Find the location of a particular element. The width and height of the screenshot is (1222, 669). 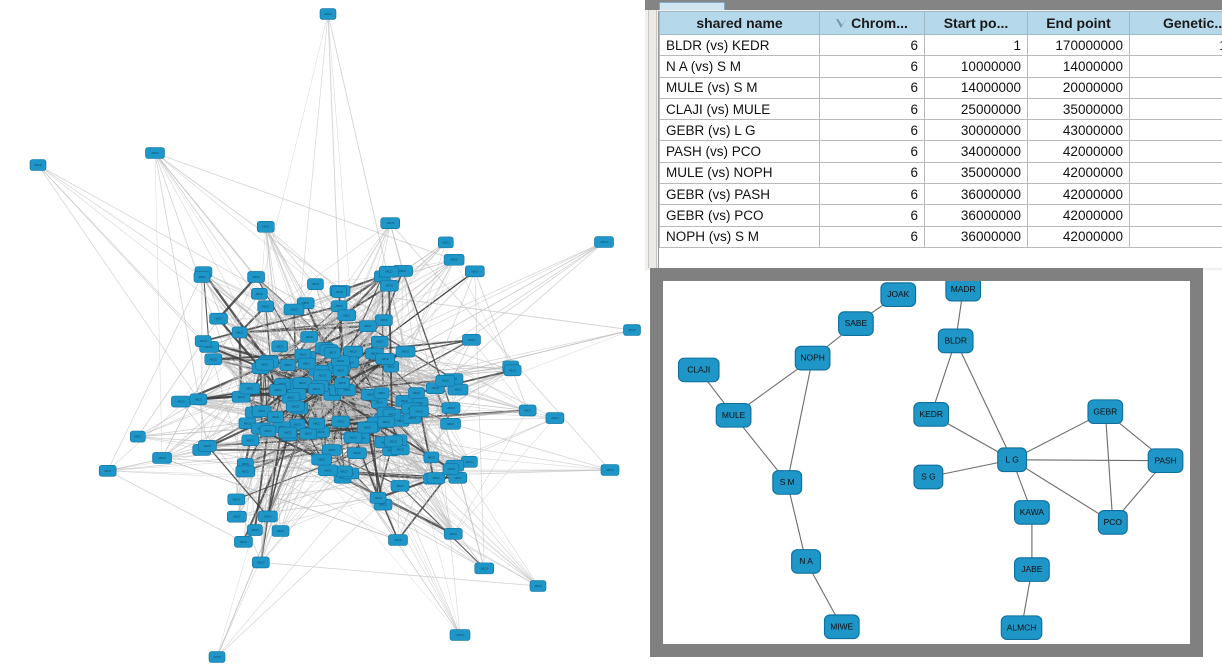

table-vertical-scrollbar is located at coordinates (652, 139).